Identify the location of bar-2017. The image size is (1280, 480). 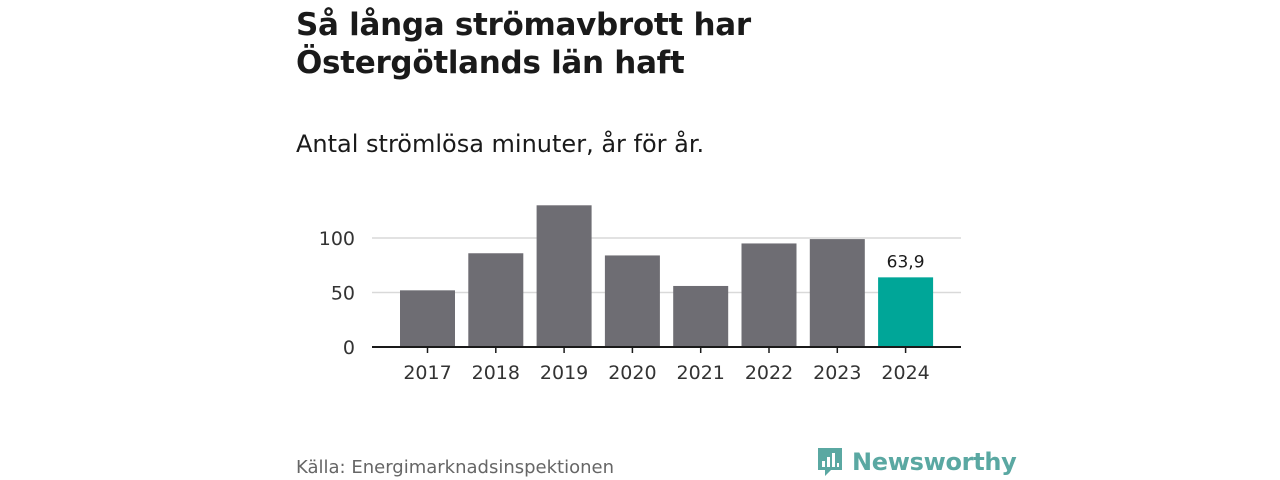
(427, 318).